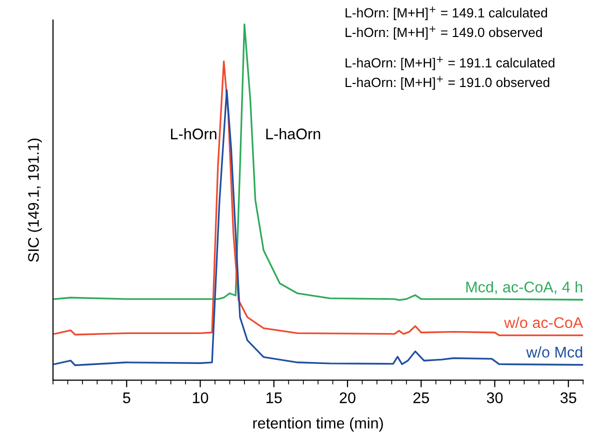 Image resolution: width=589 pixels, height=435 pixels. What do you see at coordinates (200, 398) in the screenshot?
I see `x-tick-label: 10` at bounding box center [200, 398].